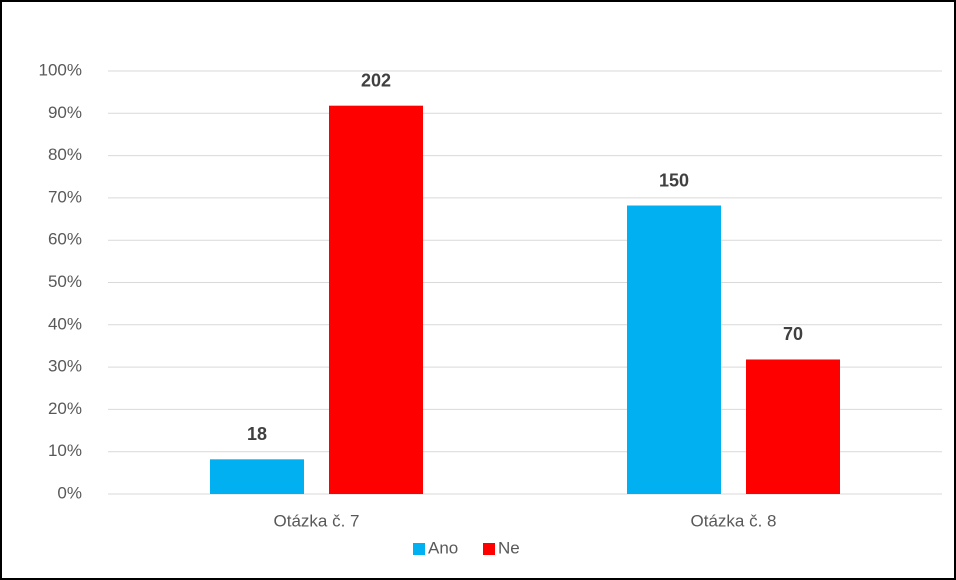 This screenshot has height=580, width=956. What do you see at coordinates (65, 154) in the screenshot?
I see `y-tick-label: 80%` at bounding box center [65, 154].